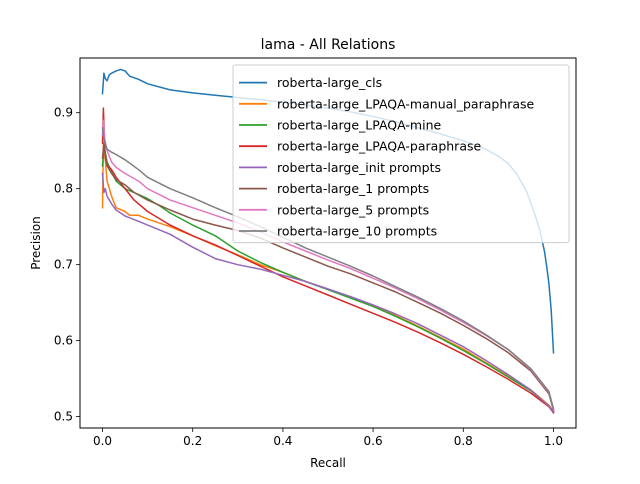  What do you see at coordinates (328, 463) in the screenshot?
I see `x-axis-label: Recall` at bounding box center [328, 463].